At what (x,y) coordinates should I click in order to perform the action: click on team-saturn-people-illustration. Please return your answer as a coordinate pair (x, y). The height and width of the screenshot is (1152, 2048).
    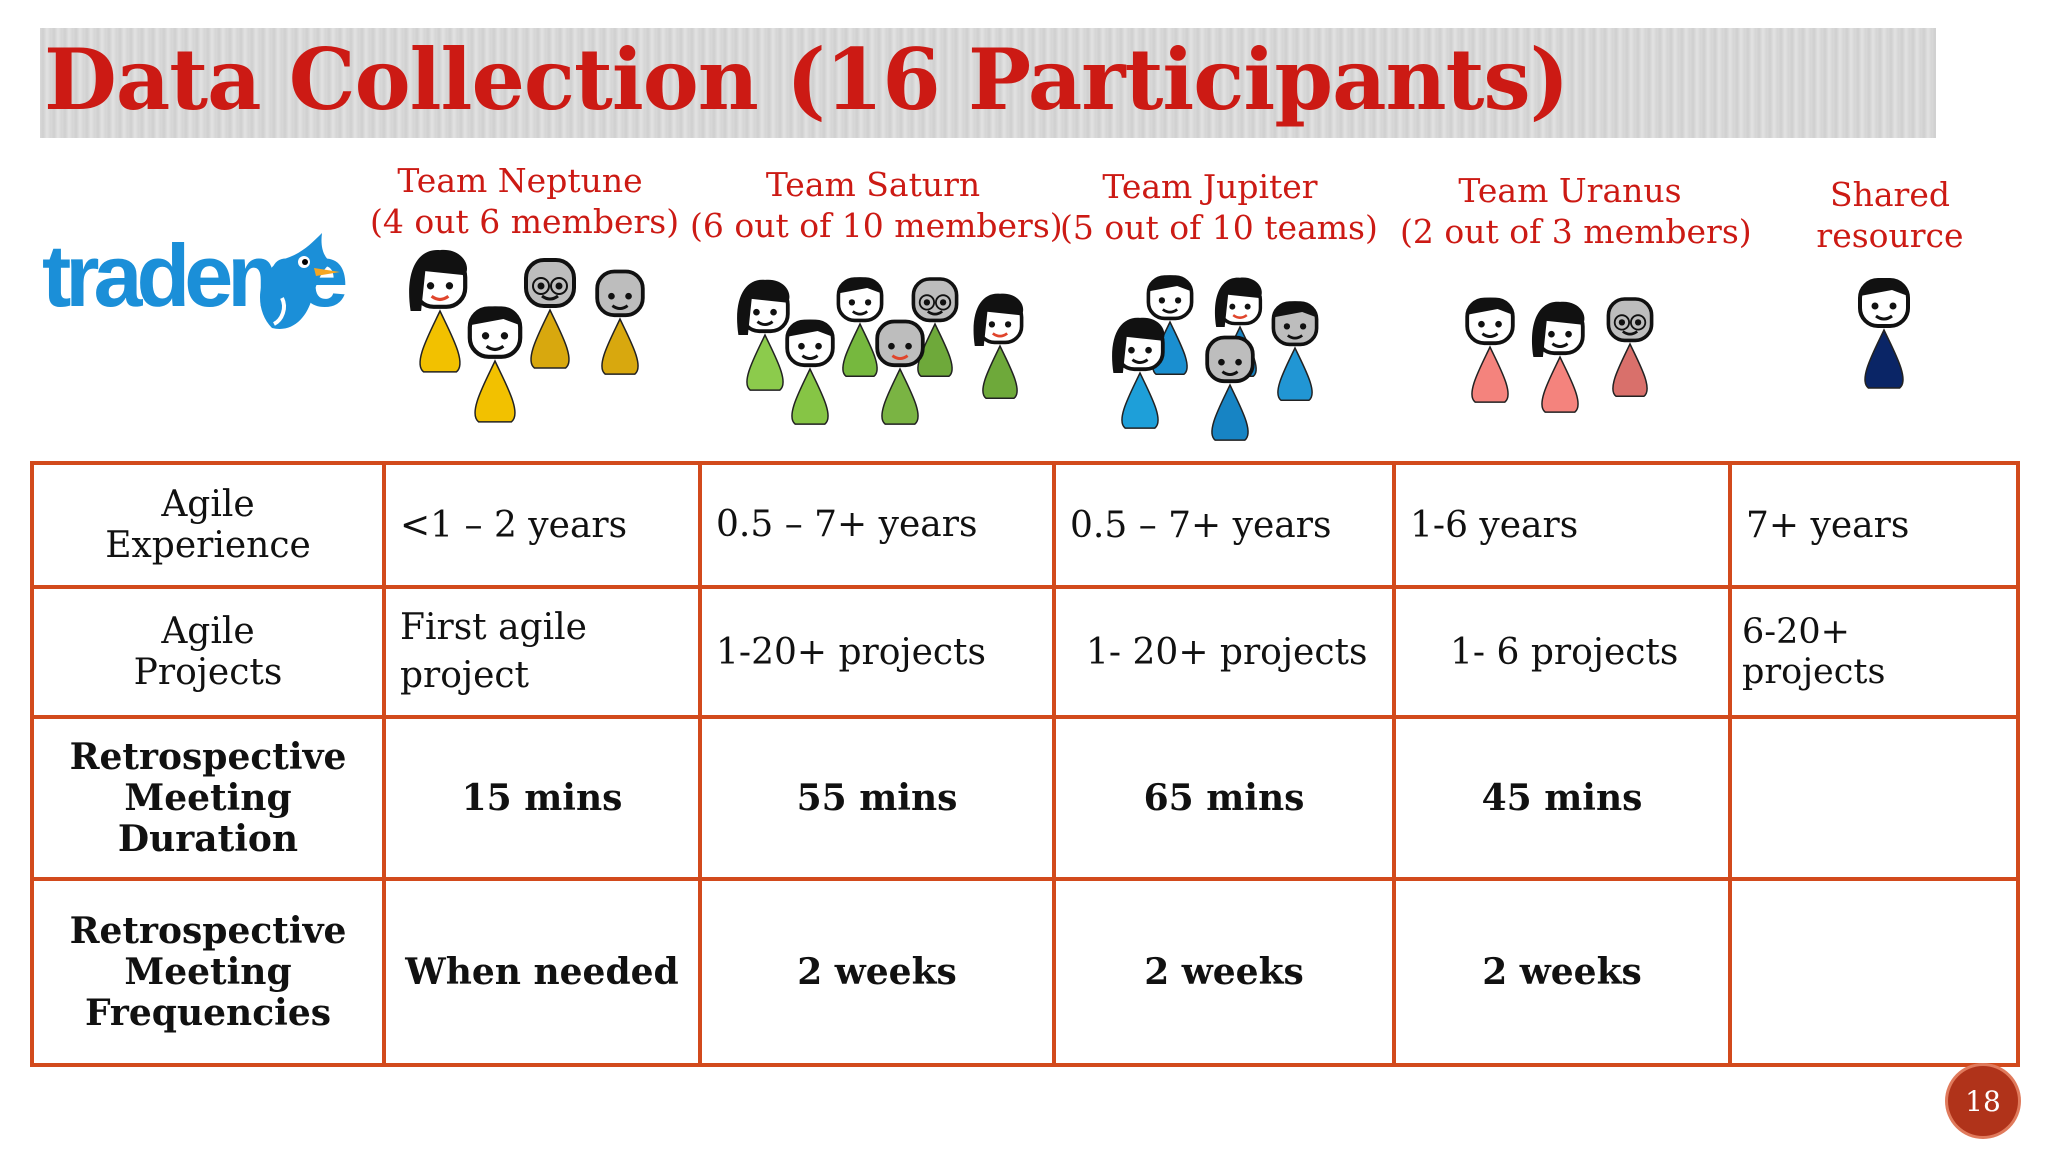
    Looking at the image, I should click on (880, 351).